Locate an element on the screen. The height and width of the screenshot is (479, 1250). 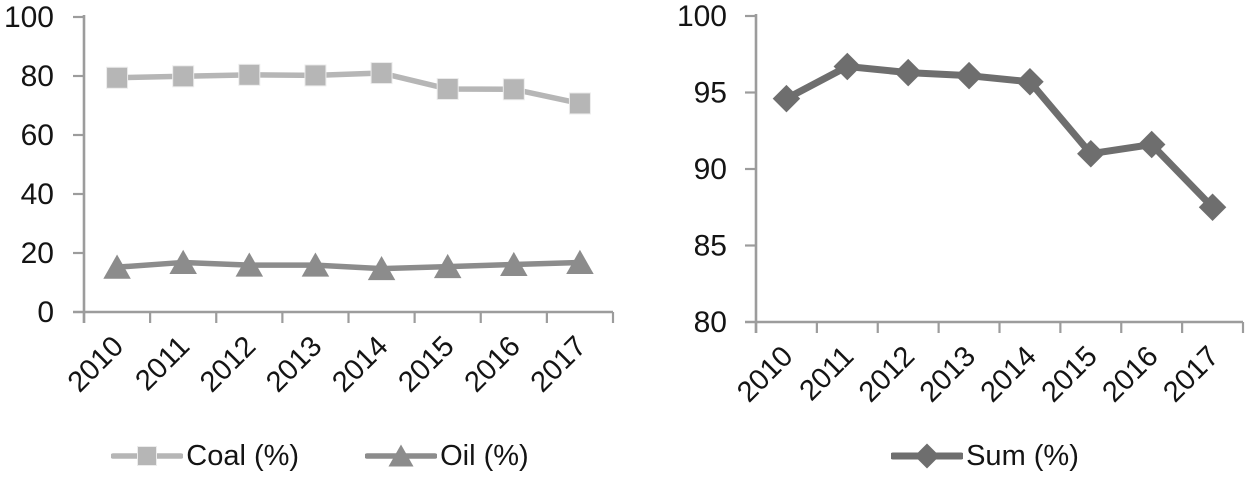
series-line-oil is located at coordinates (348, 265).